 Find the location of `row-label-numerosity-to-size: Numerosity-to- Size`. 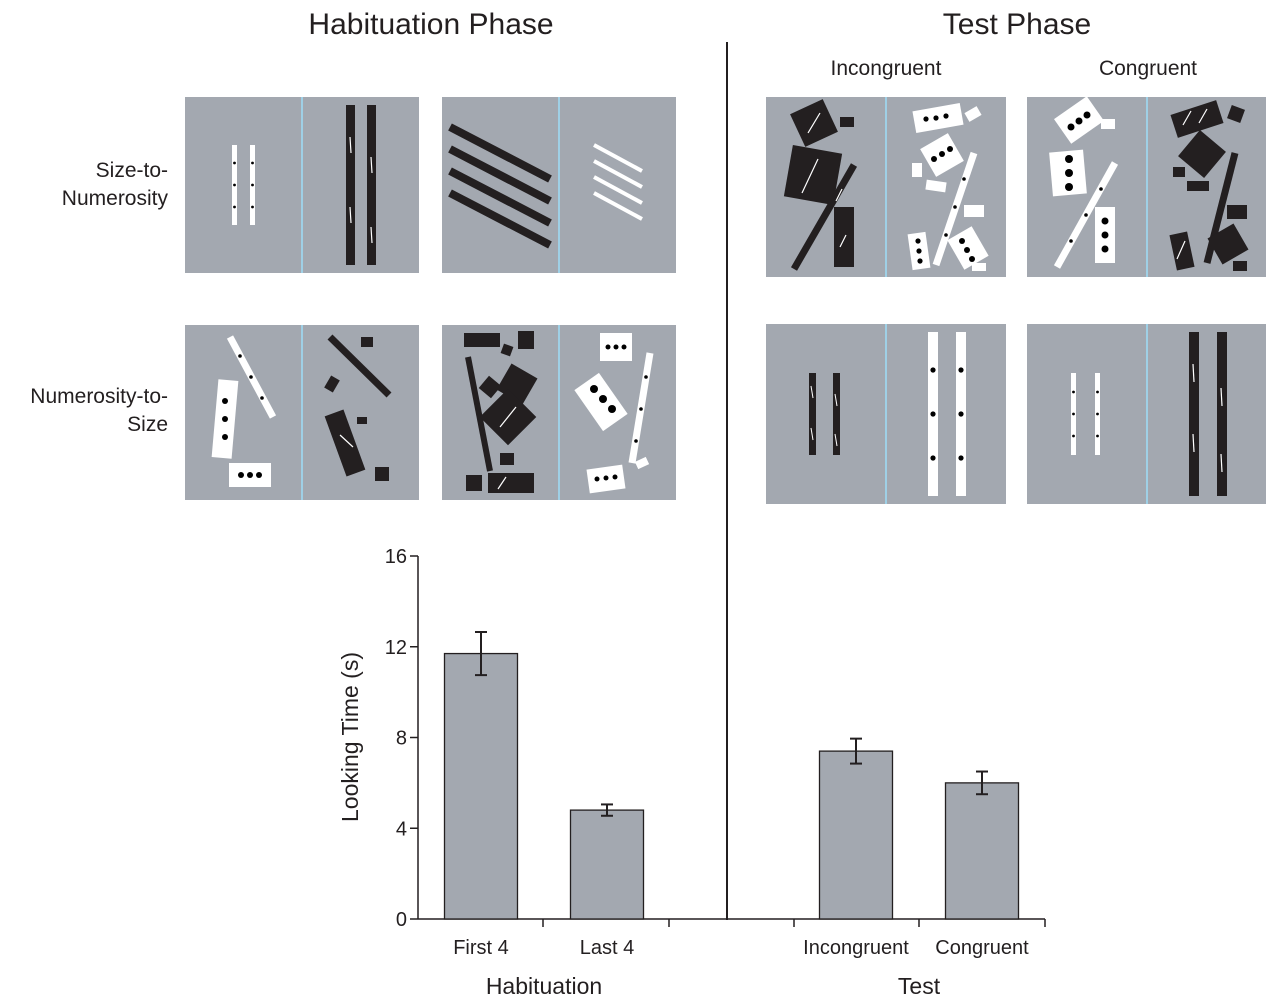

row-label-numerosity-to-size: Numerosity-to- Size is located at coordinates (85, 411).